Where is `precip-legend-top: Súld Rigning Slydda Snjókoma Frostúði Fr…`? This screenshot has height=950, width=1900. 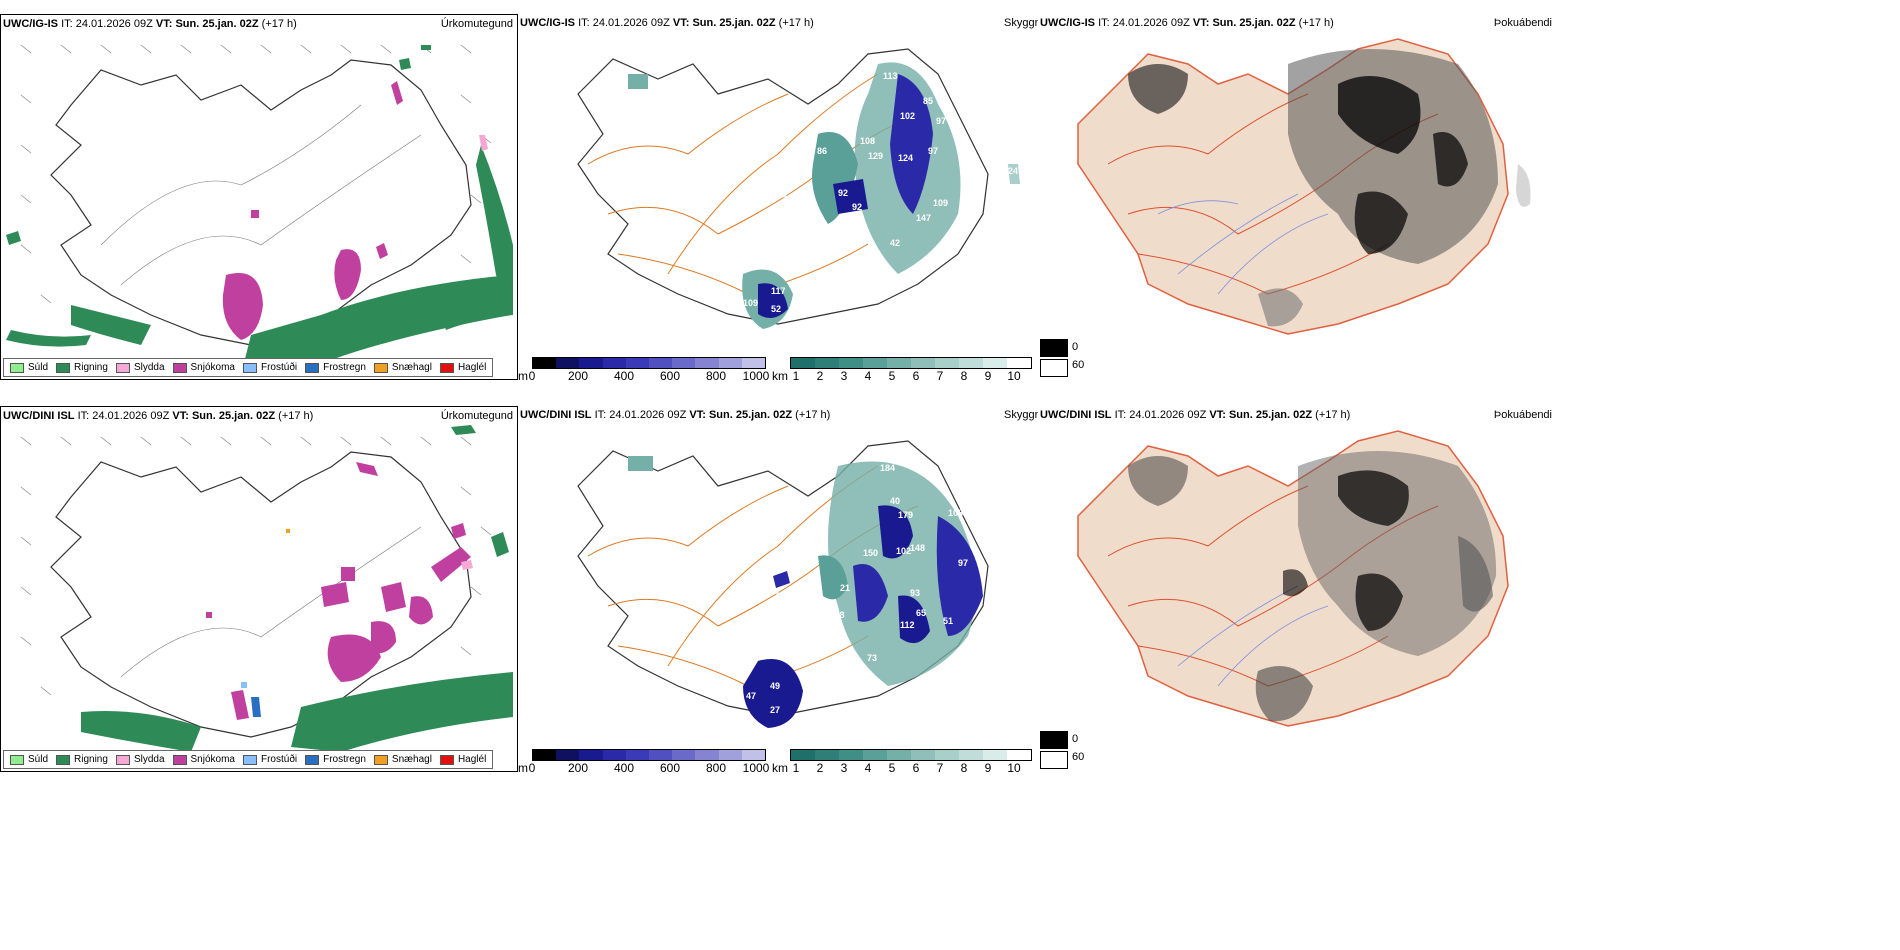 precip-legend-top: Súld Rigning Slydda Snjókoma Frostúði Fr… is located at coordinates (248, 367).